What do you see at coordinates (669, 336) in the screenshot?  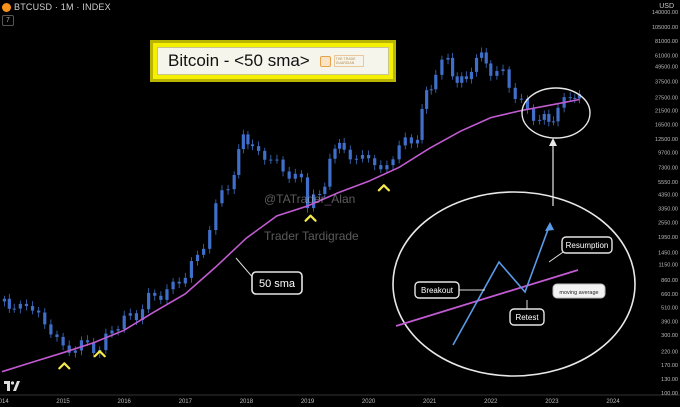 I see `y-tick-label: 300.00` at bounding box center [669, 336].